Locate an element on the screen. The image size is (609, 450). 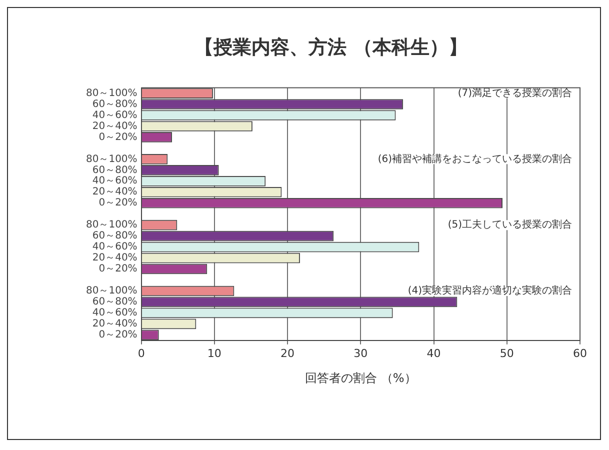
x-tick-label: 0 is located at coordinates (141, 353).